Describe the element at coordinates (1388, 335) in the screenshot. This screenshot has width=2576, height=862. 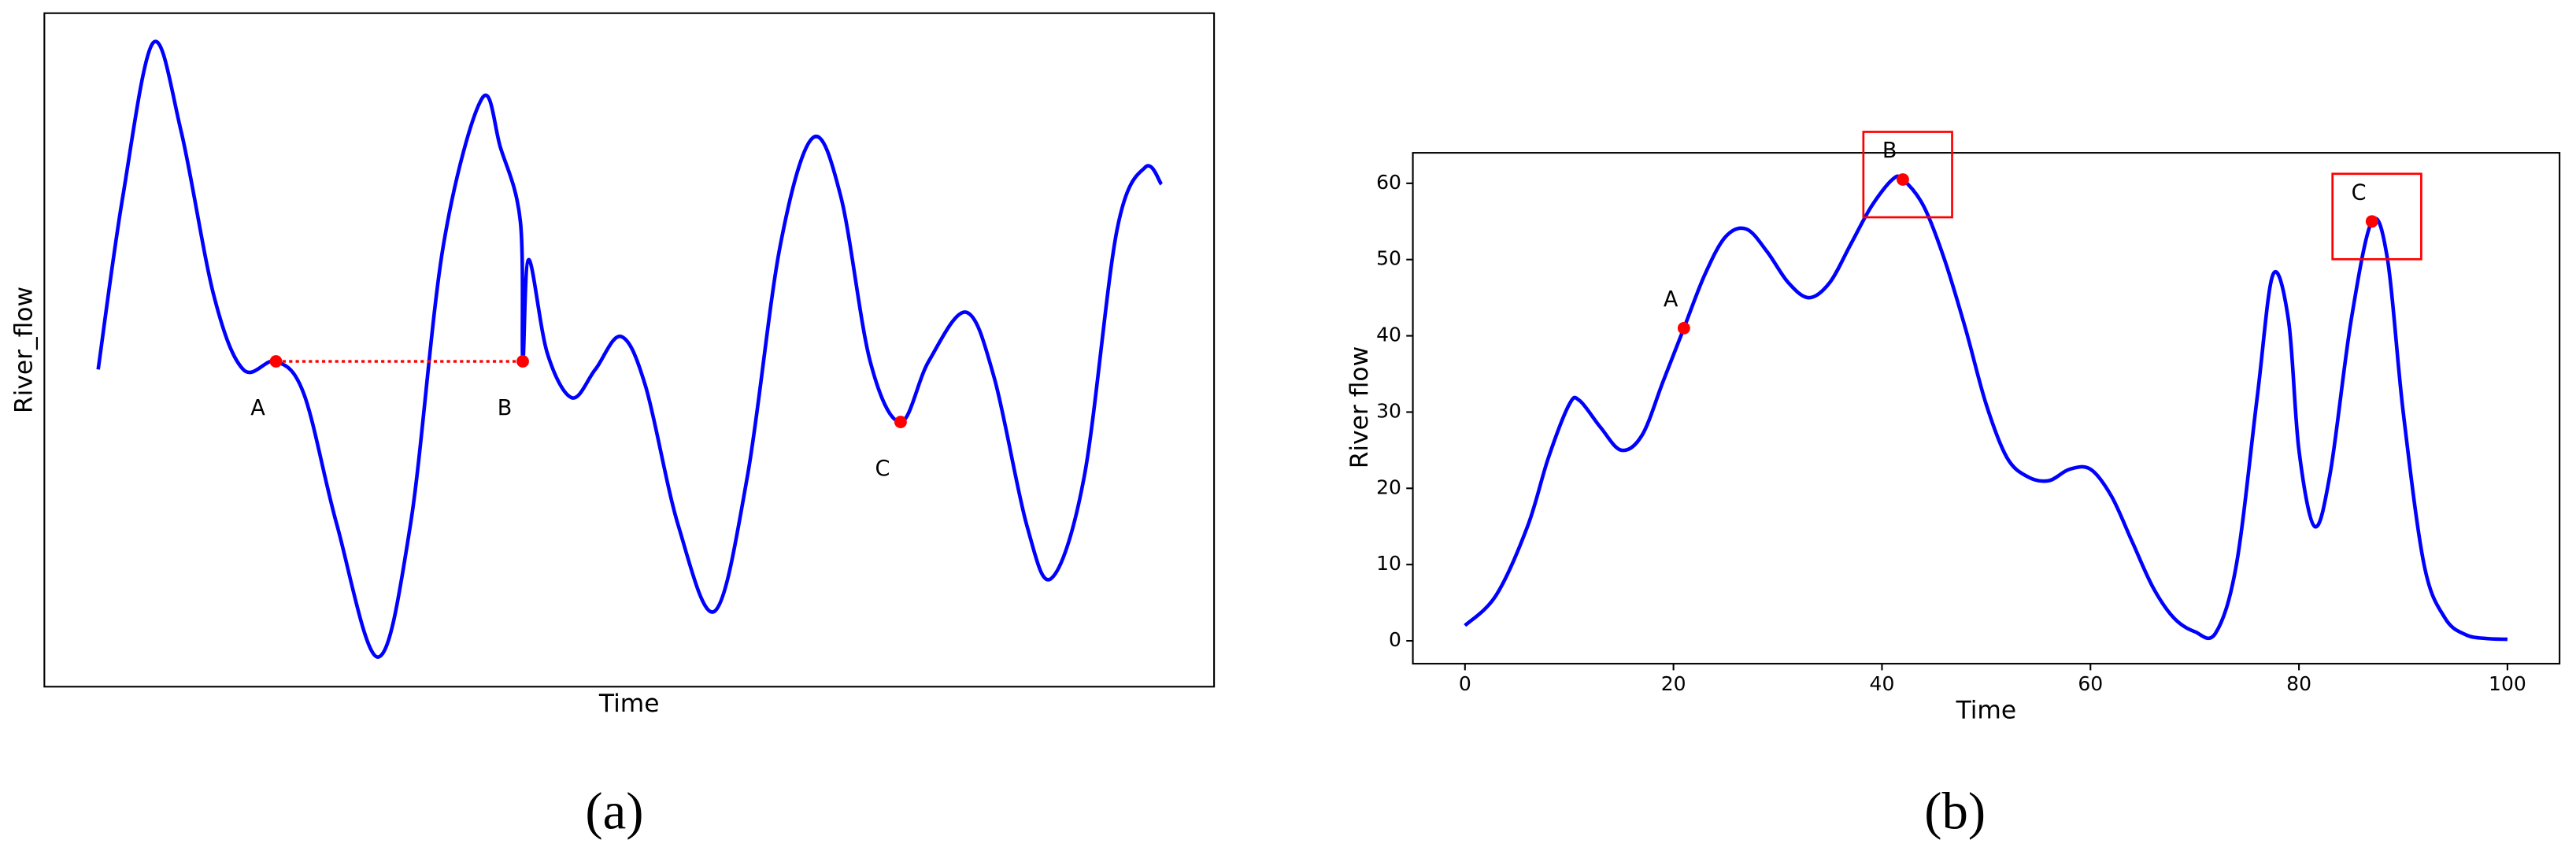
I see `y-tick-label: 40` at that location.